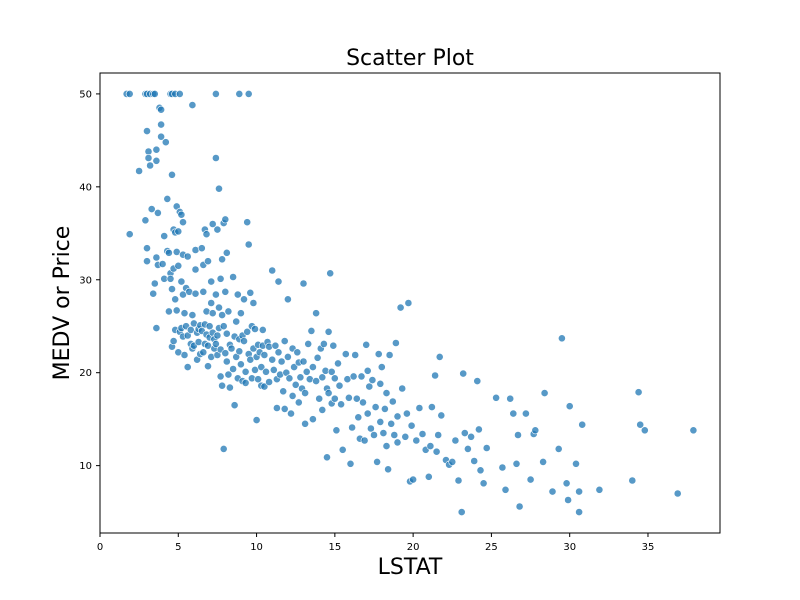 The height and width of the screenshot is (600, 800). I want to click on x-tick-label: 30, so click(569, 547).